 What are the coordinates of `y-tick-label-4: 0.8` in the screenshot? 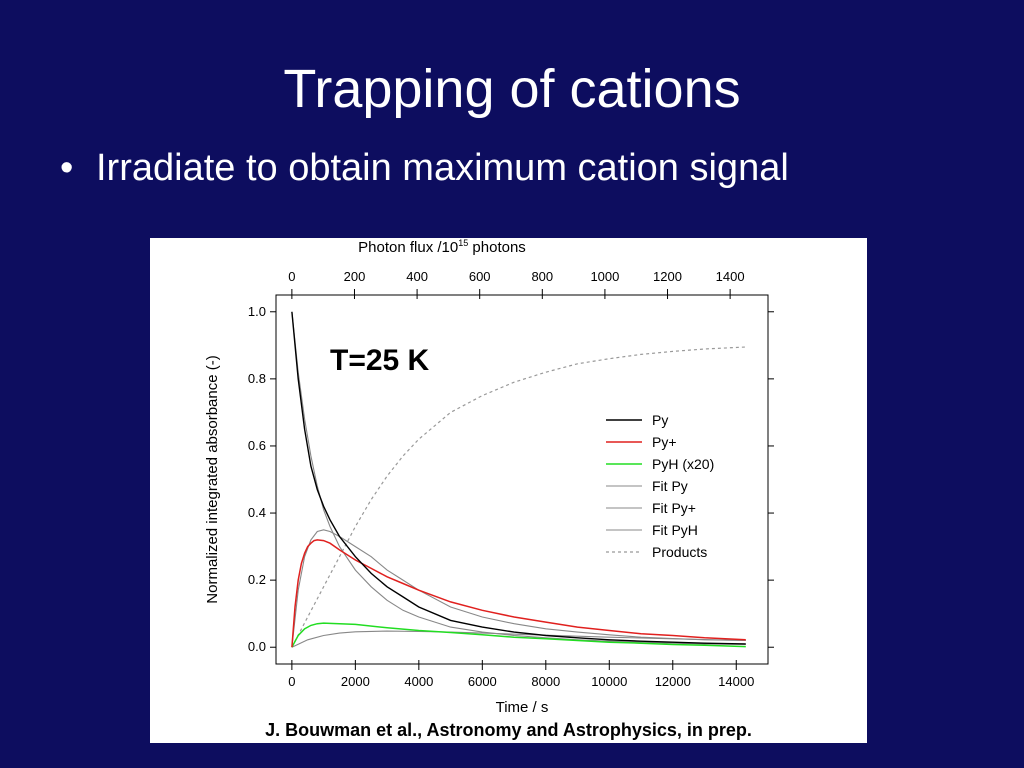 It's located at (257, 378).